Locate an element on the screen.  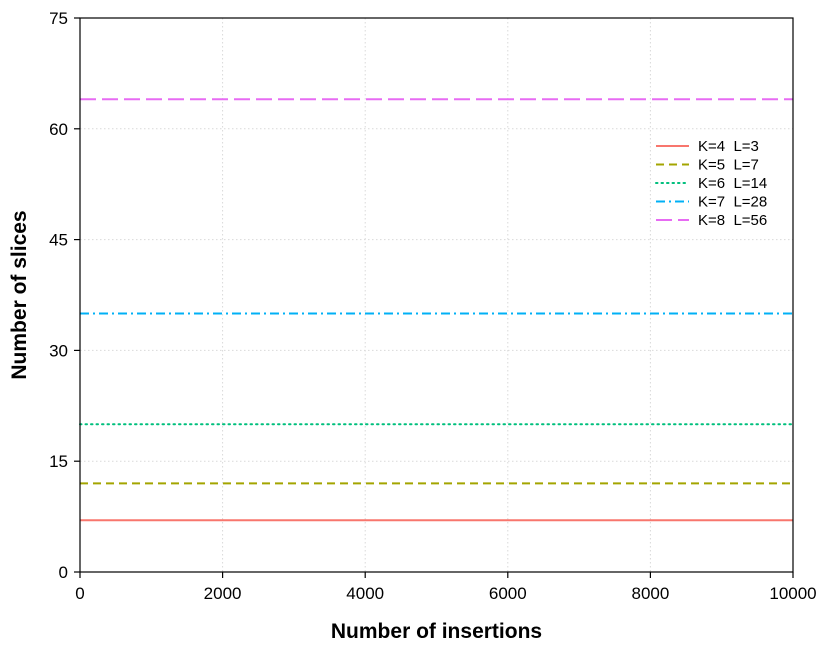
legend-label-5: K=8 L=56 is located at coordinates (732, 220).